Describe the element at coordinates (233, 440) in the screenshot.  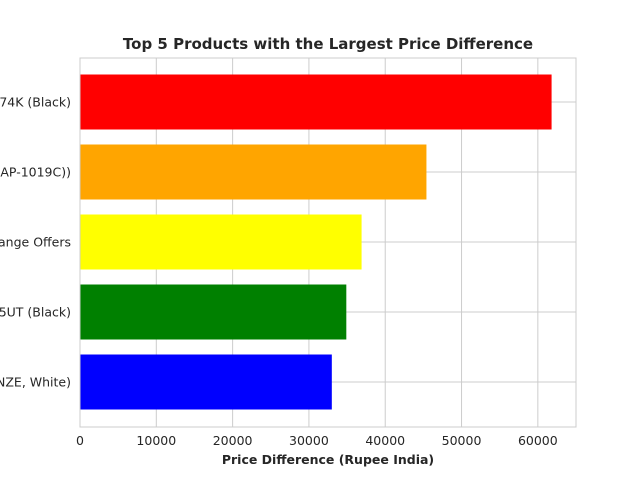
I see `x-tick-label: 20000` at that location.